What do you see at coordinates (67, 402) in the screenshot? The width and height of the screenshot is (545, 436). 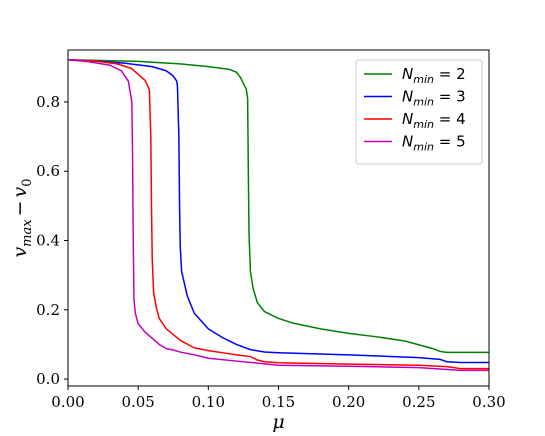 I see `x-tick-label: 0.00` at bounding box center [67, 402].